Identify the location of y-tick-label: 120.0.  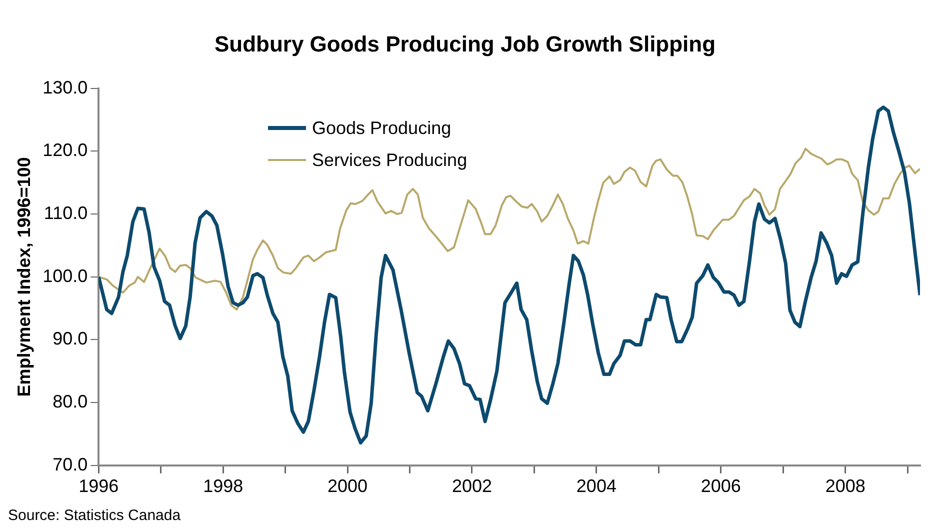
(65, 150).